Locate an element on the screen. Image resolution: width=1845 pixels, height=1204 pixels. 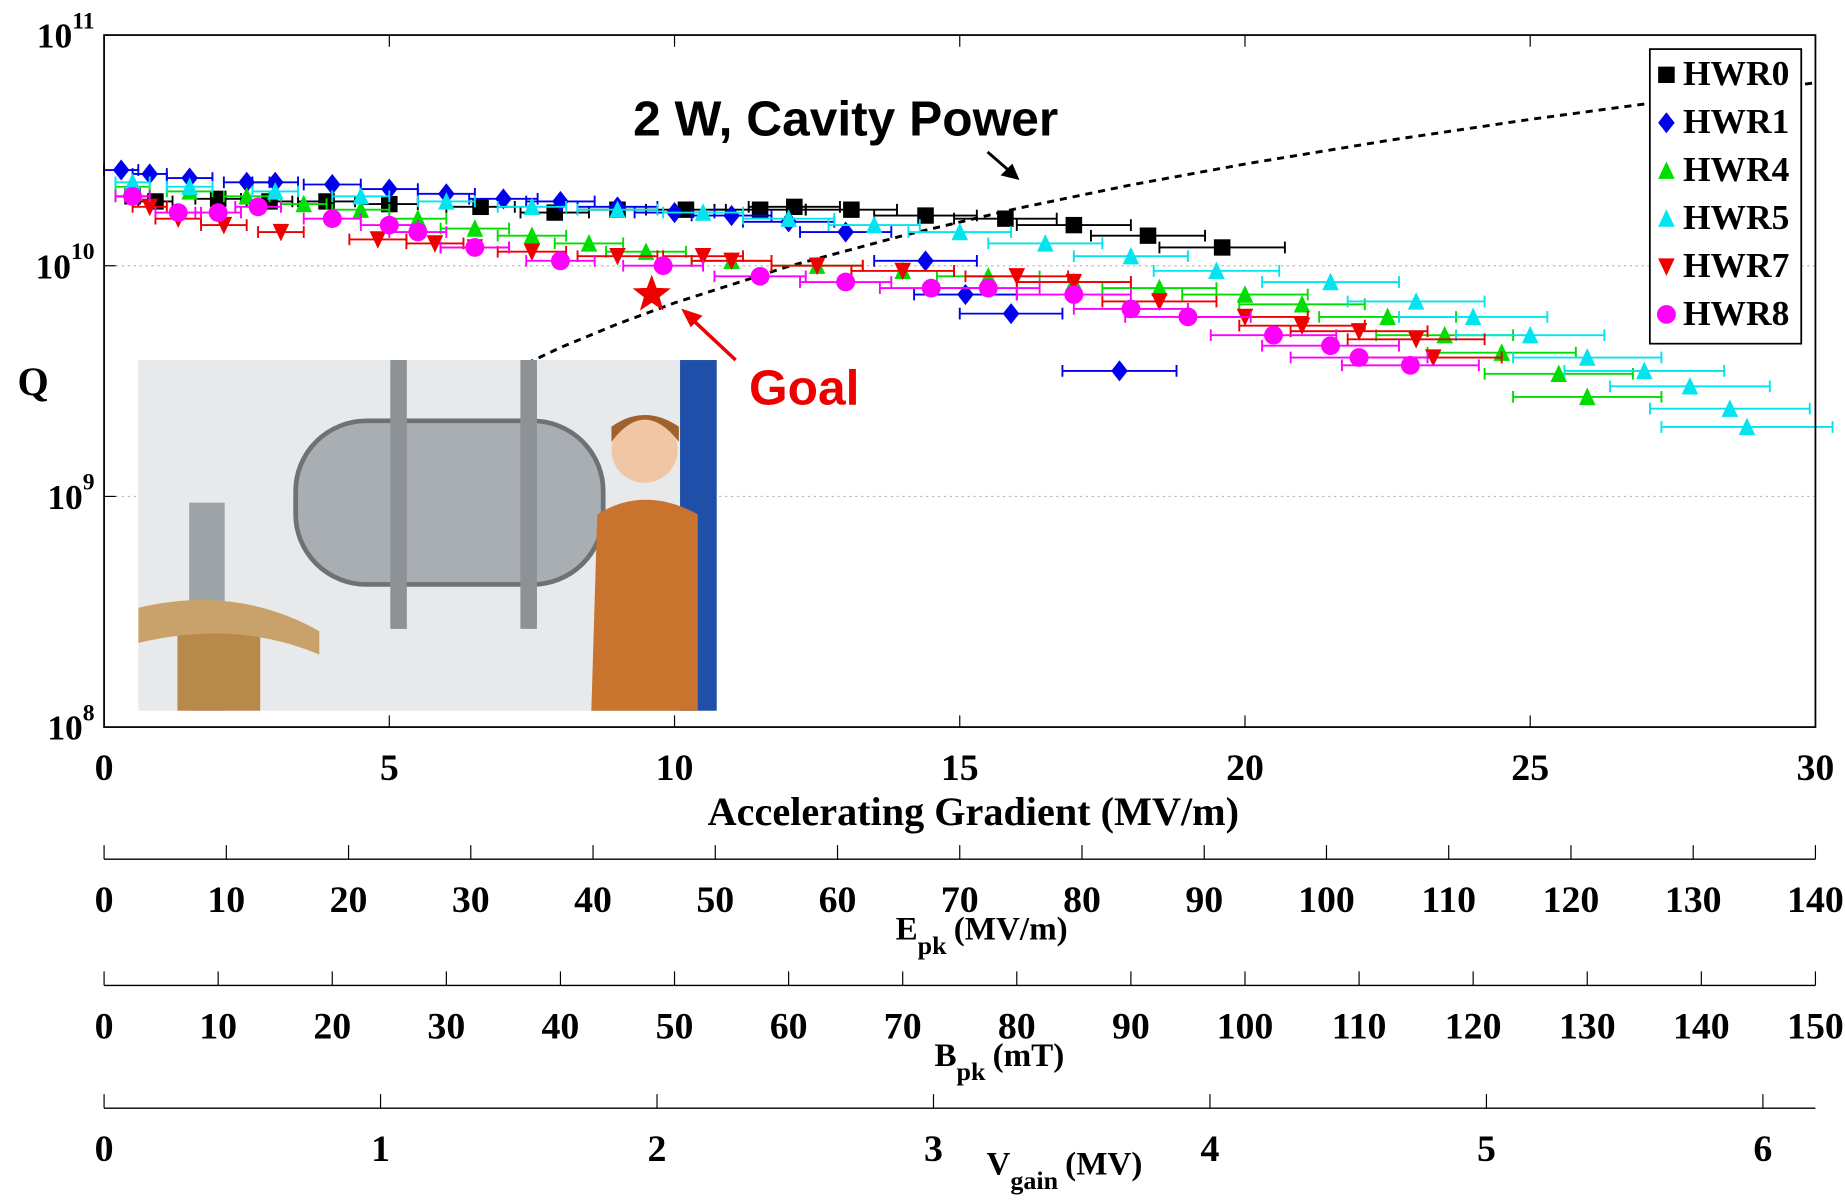
secondary-tick-label: 140 is located at coordinates (1815, 900).